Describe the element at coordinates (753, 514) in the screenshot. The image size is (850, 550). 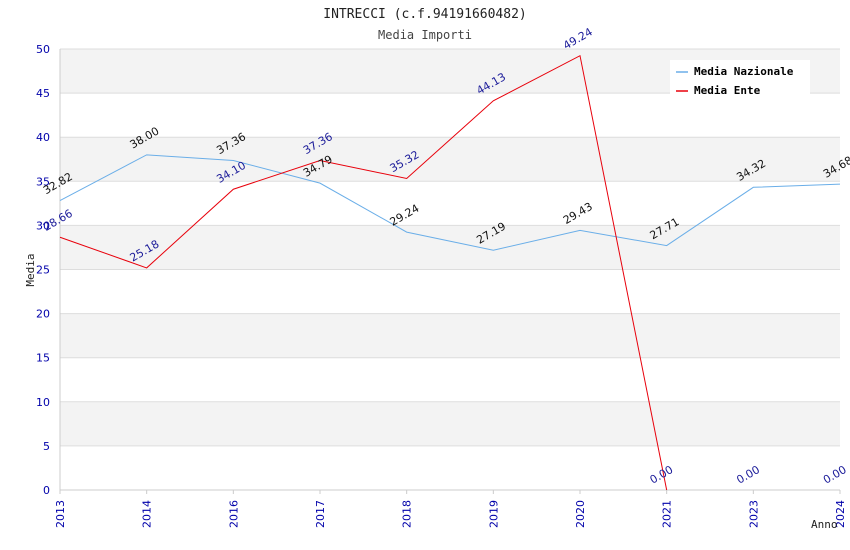
I see `x-tick-label: 2023` at that location.